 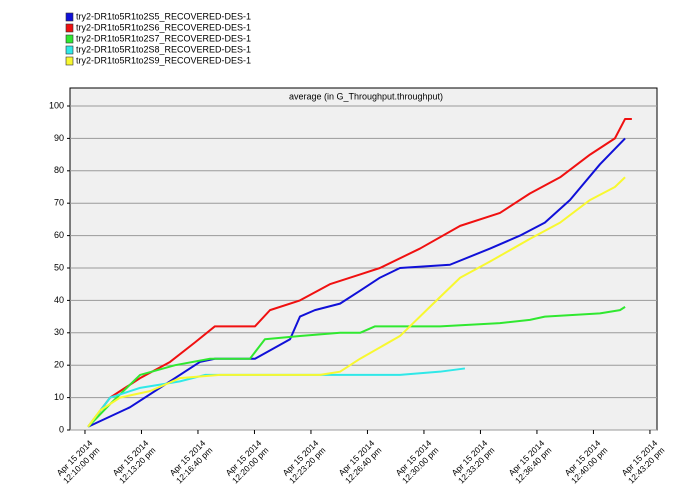 I want to click on legend-label: try2-DR1to5R1to2S6_RECOVERED-DES-1, so click(x=163, y=27).